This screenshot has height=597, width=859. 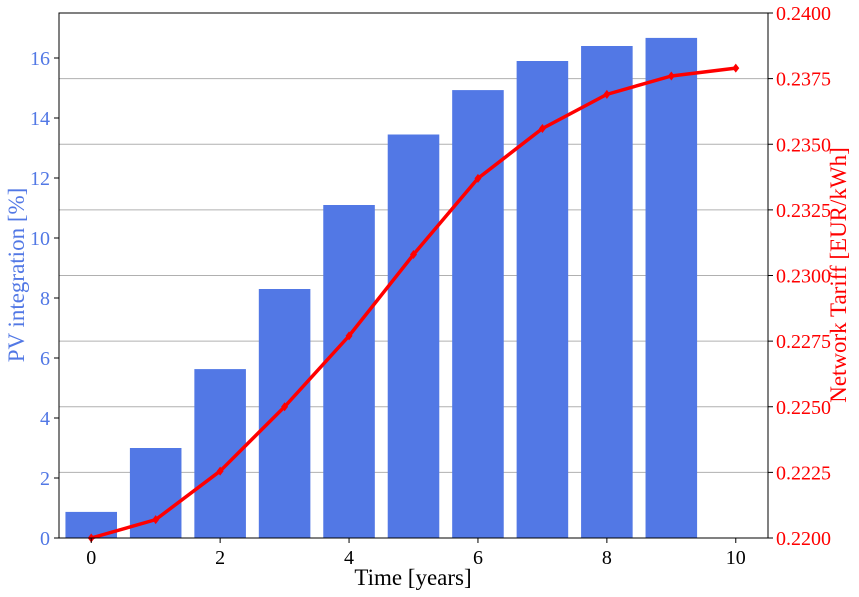 I want to click on y-left-tick-label: 14, so click(x=40, y=119).